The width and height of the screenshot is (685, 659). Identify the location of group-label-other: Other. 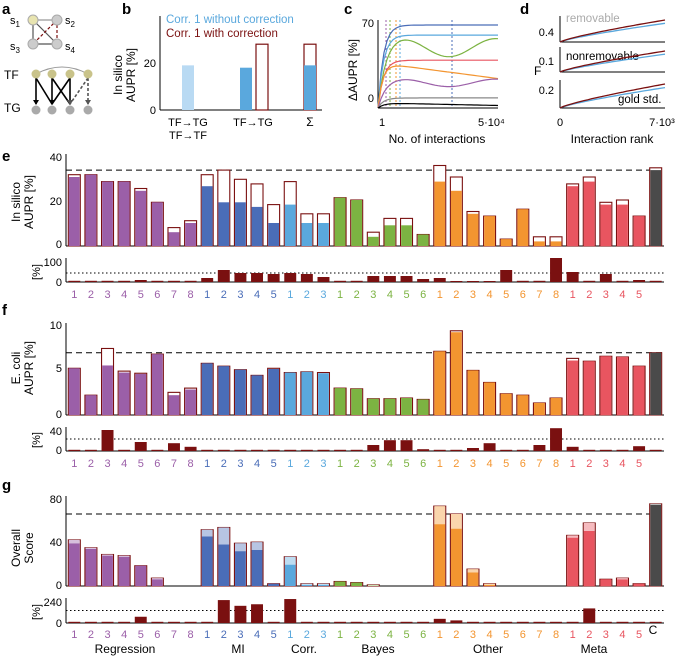
(488, 649).